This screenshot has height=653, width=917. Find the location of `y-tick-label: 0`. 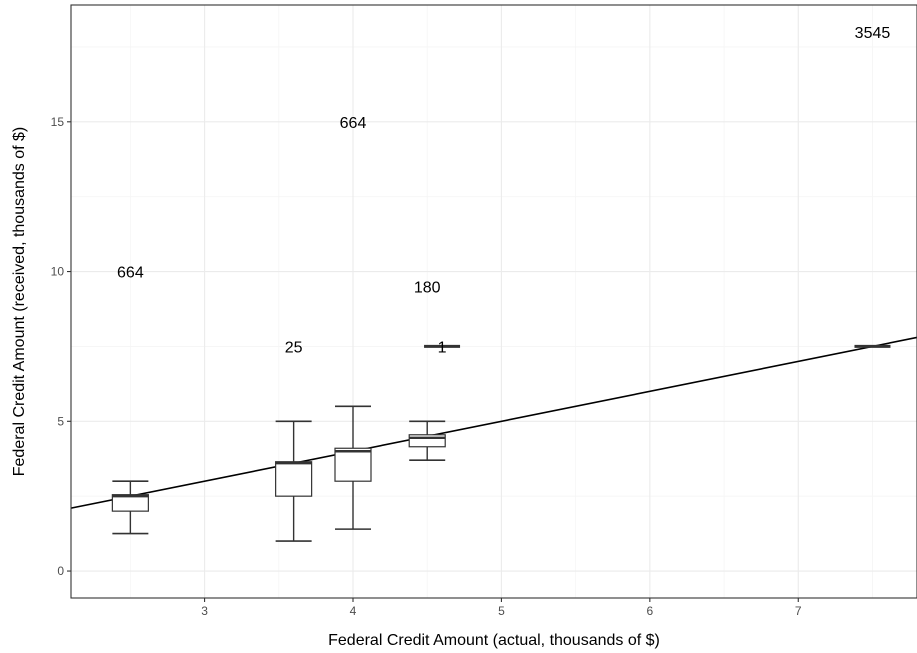

y-tick-label: 0 is located at coordinates (60, 571).